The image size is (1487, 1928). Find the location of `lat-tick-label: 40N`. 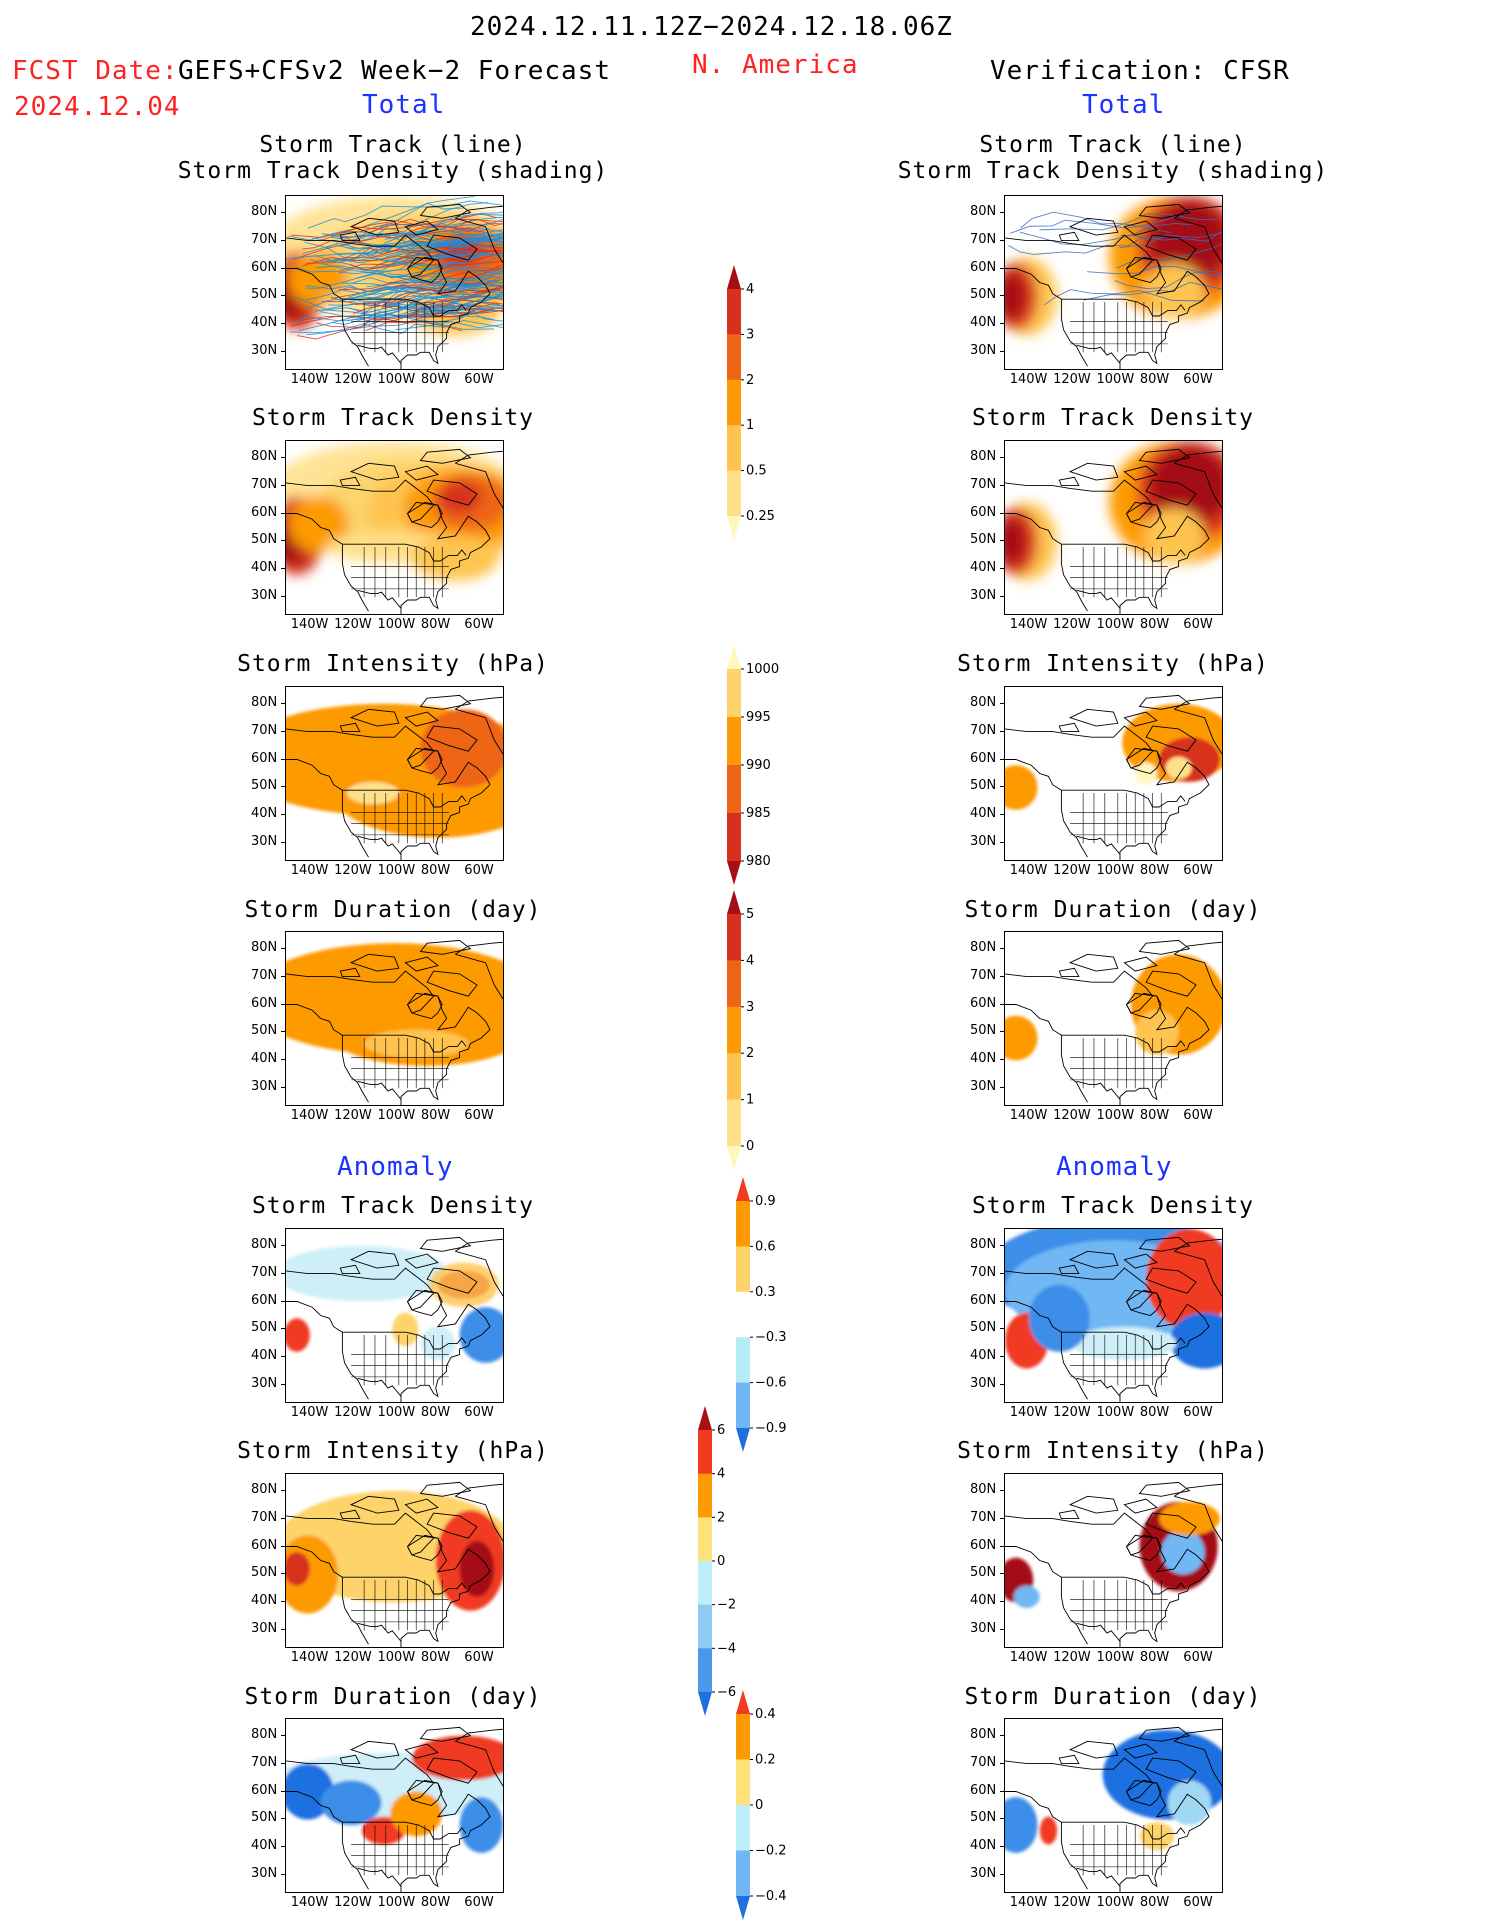

lat-tick-label: 40N is located at coordinates (264, 1356).